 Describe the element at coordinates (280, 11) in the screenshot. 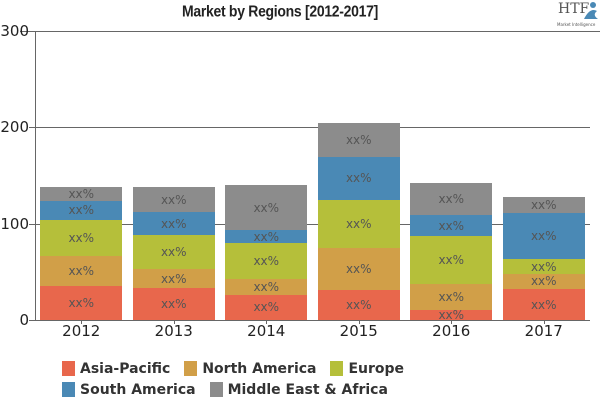

I see `chart-title-text: Market by Regions [2012-2017]` at that location.